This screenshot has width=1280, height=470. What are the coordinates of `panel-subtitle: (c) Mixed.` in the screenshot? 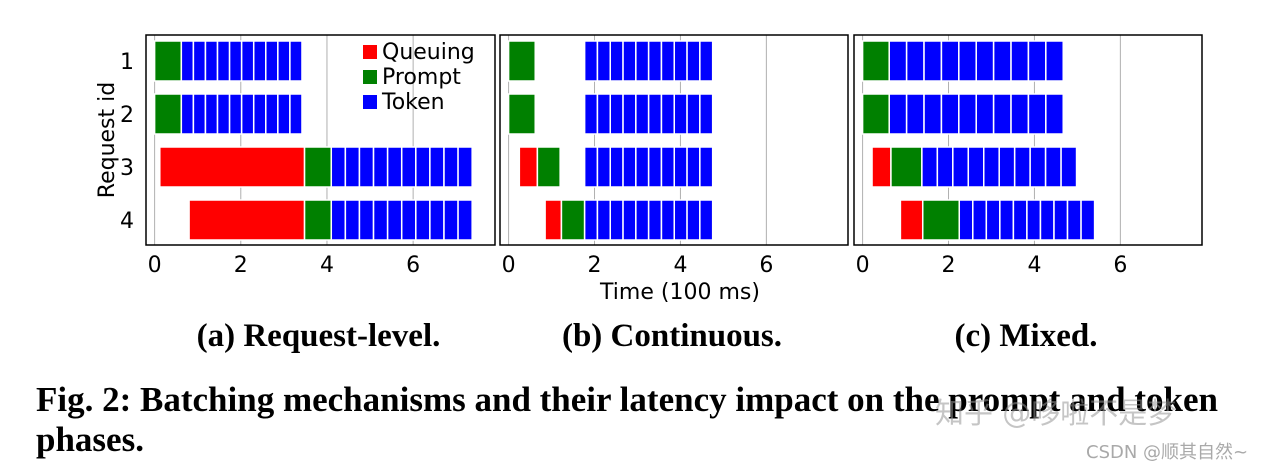 It's located at (1026, 336).